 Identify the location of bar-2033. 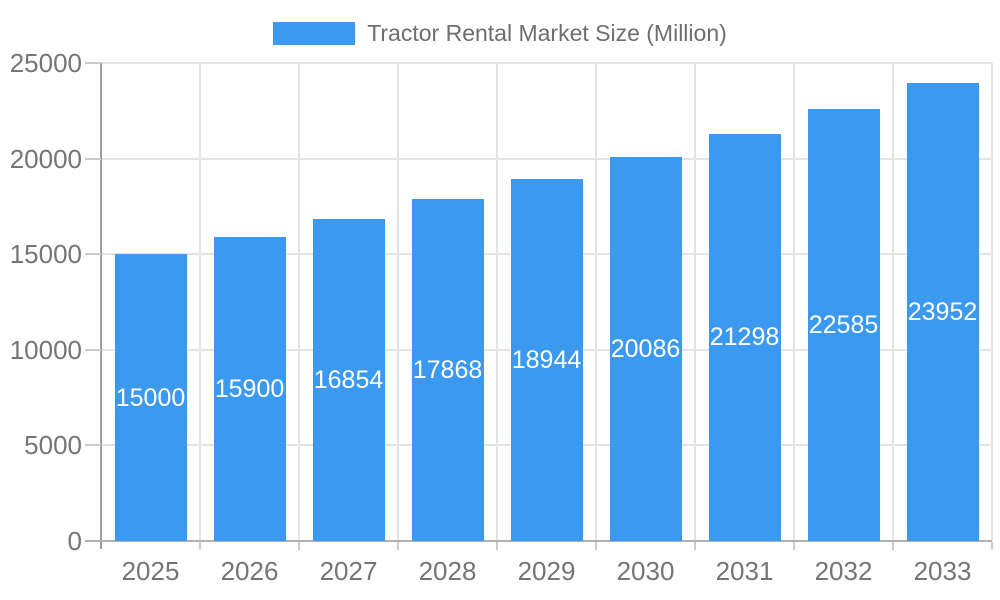
(942, 312).